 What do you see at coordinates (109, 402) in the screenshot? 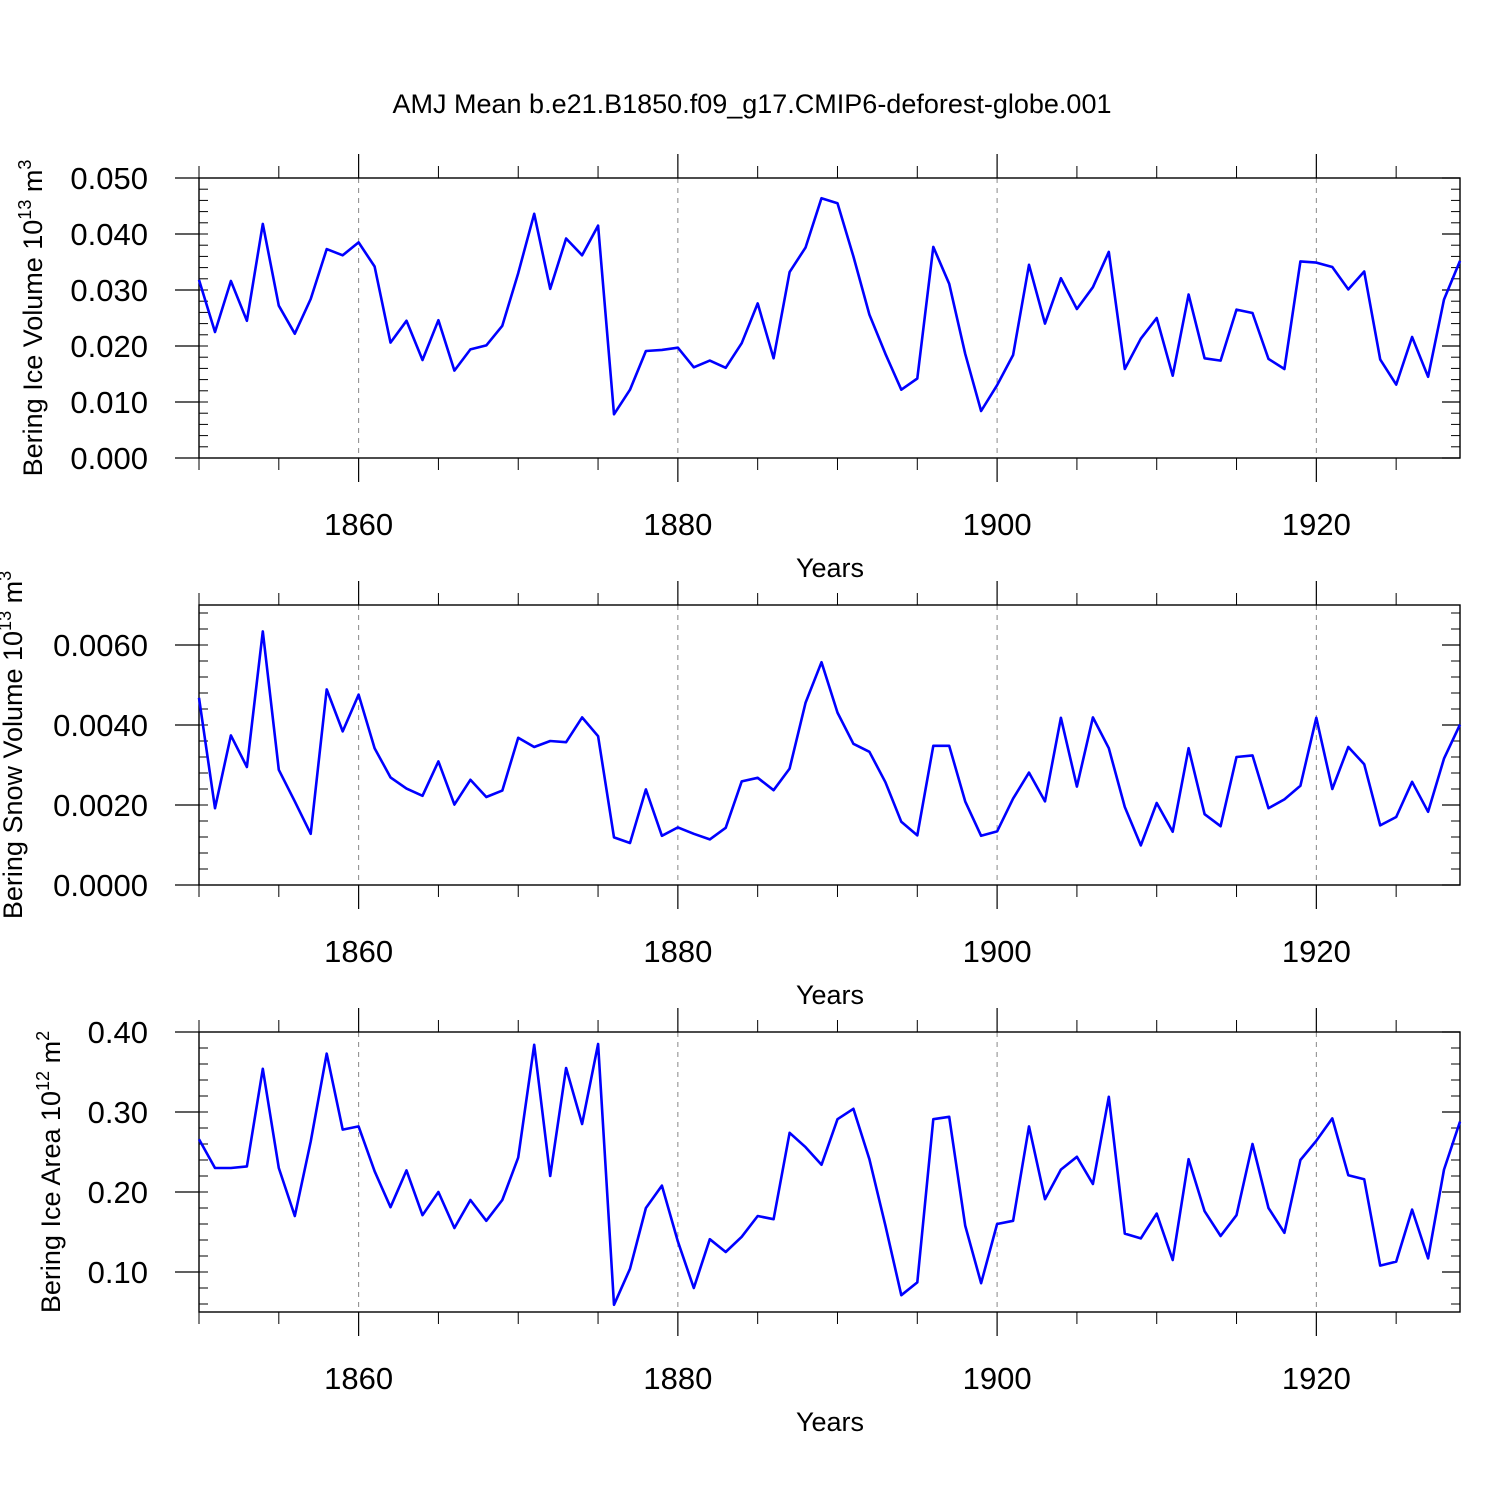
I see `y-tick-label: 0.010` at bounding box center [109, 402].